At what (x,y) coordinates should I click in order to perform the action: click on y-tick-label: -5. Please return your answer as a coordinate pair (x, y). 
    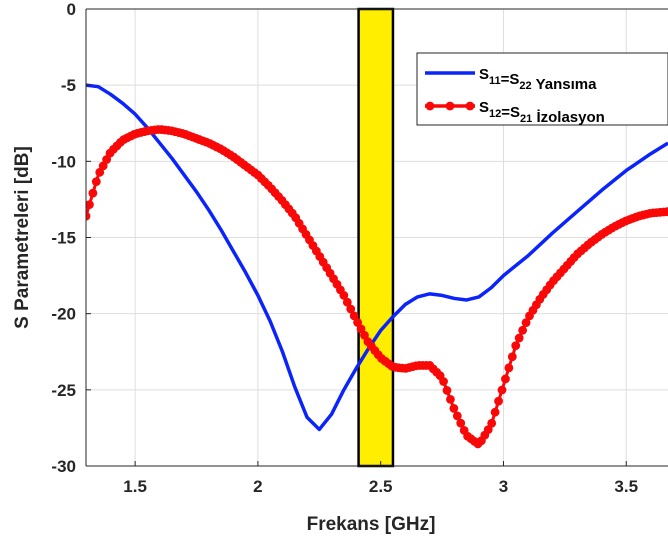
    Looking at the image, I should click on (68, 85).